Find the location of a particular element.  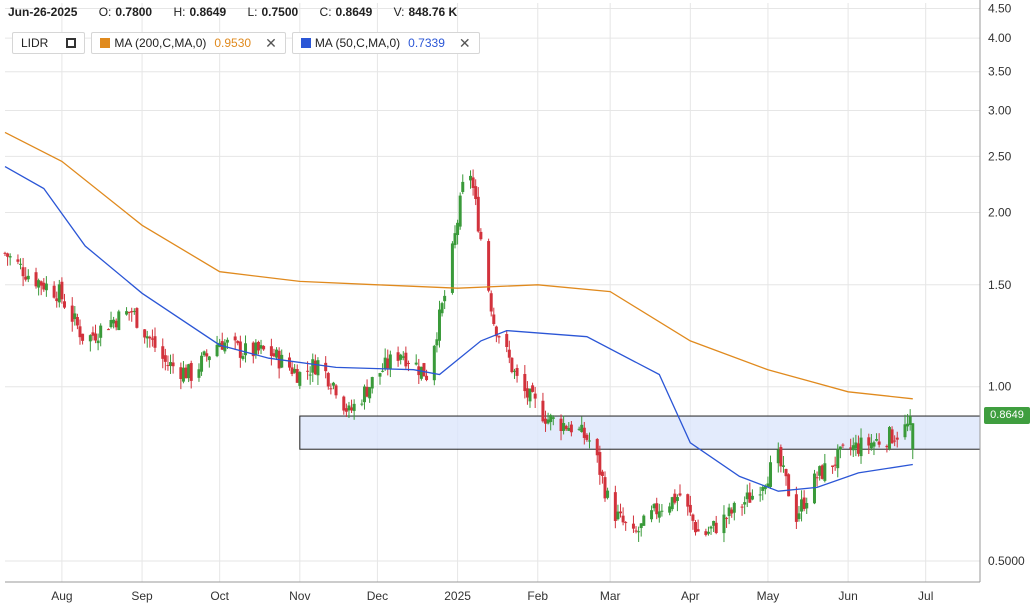

ma200-close-icon: ✕ is located at coordinates (271, 42).